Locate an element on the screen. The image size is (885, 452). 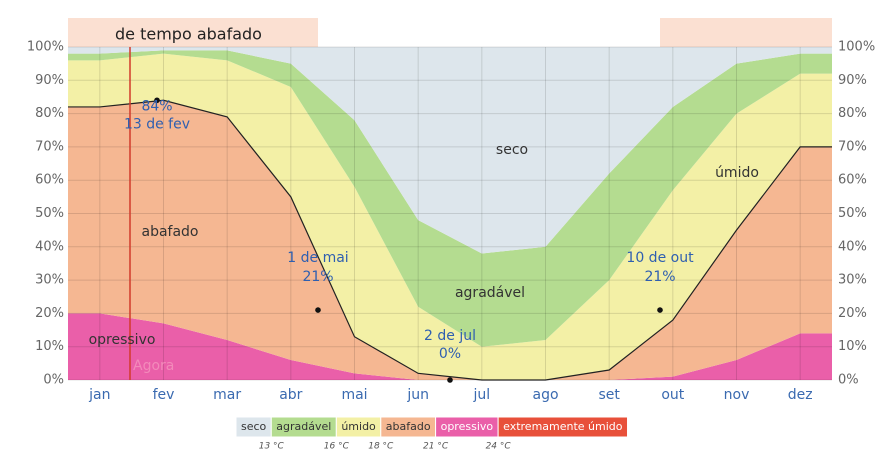
legend-label: agradável is located at coordinates (303, 426).